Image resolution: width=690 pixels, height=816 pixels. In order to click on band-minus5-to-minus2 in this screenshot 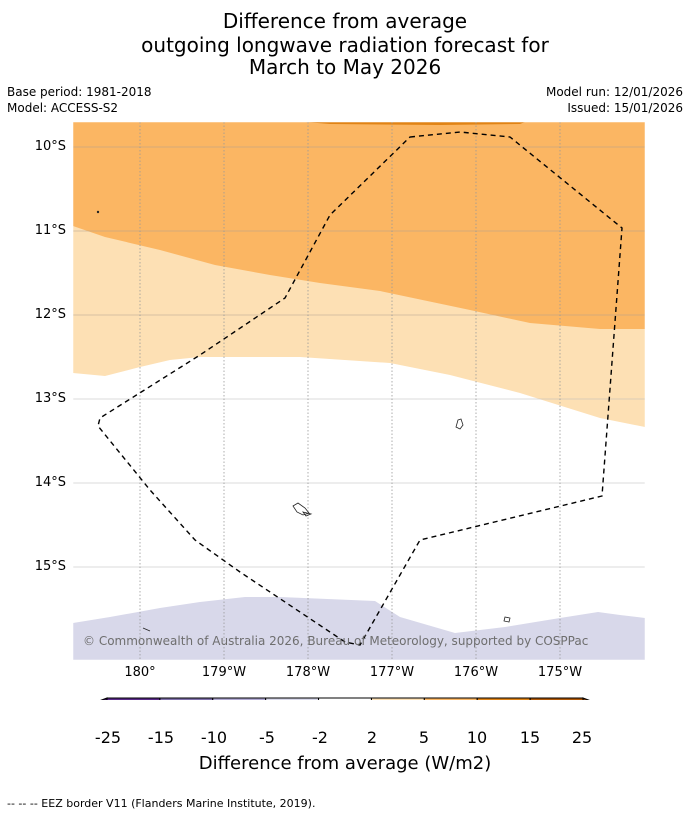, I will do `click(359, 628)`.